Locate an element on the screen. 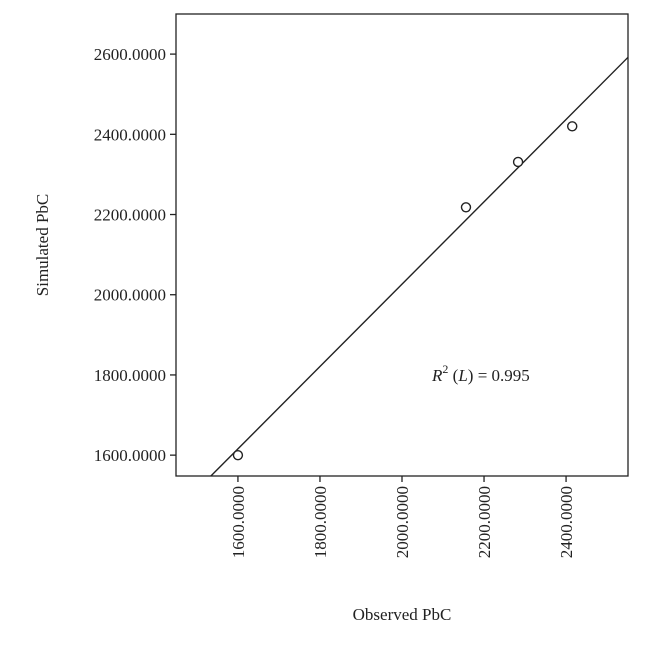  x-tick-label: 2000.0000 is located at coordinates (402, 522).